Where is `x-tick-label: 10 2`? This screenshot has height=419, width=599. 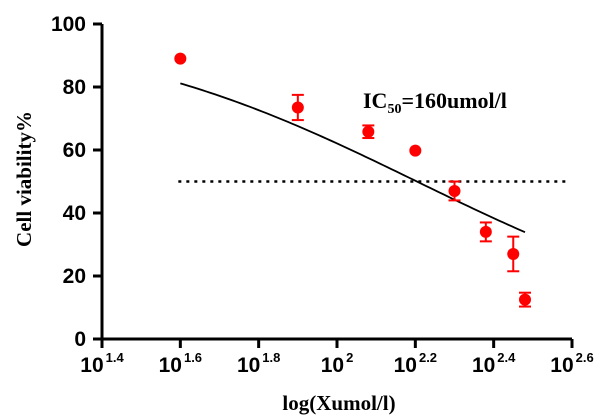 x-tick-label: 10 2 is located at coordinates (337, 363).